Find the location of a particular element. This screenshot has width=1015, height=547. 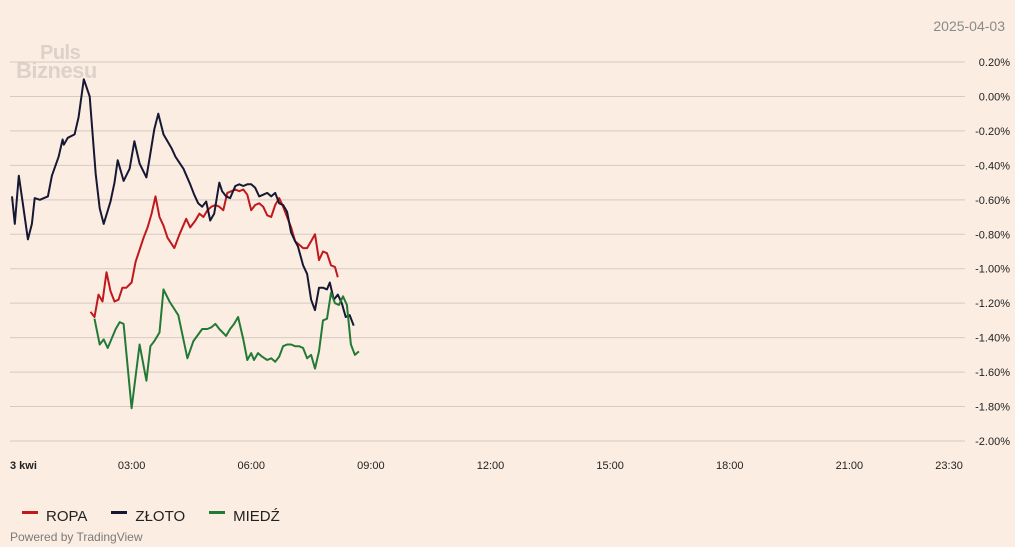

logo-line-1: Puls is located at coordinates (60, 53).